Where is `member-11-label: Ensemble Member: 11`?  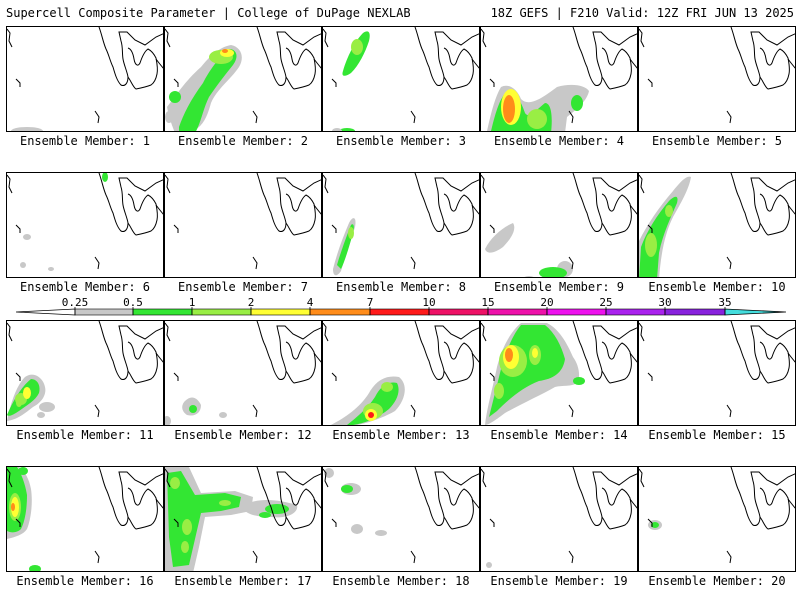 member-11-label: Ensemble Member: 11 is located at coordinates (85, 435).